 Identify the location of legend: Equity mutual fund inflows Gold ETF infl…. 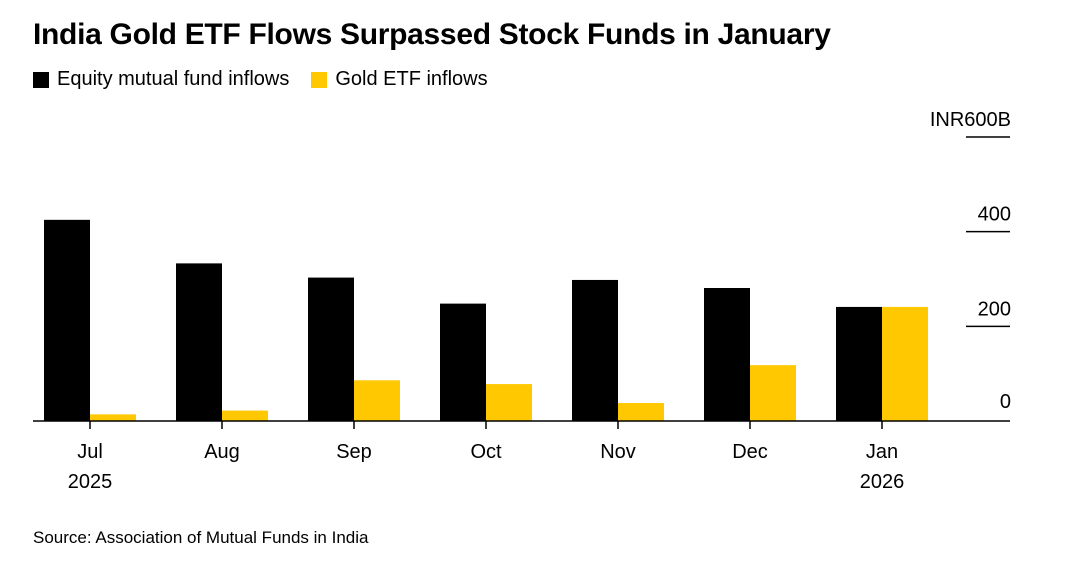
(271, 79).